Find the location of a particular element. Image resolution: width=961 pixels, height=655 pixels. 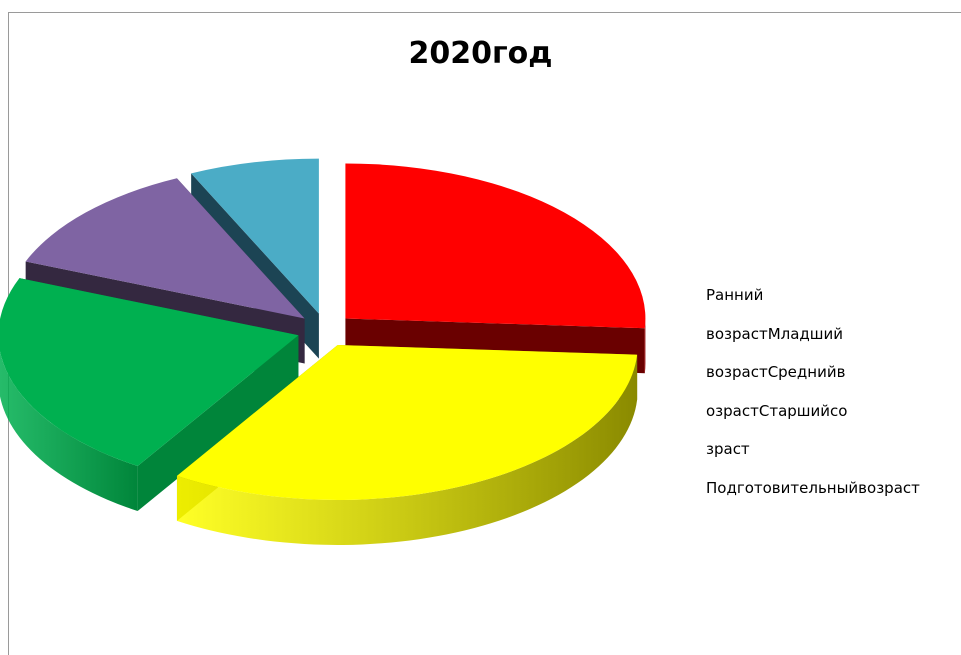

pie-slice-1-side is located at coordinates (645, 346).